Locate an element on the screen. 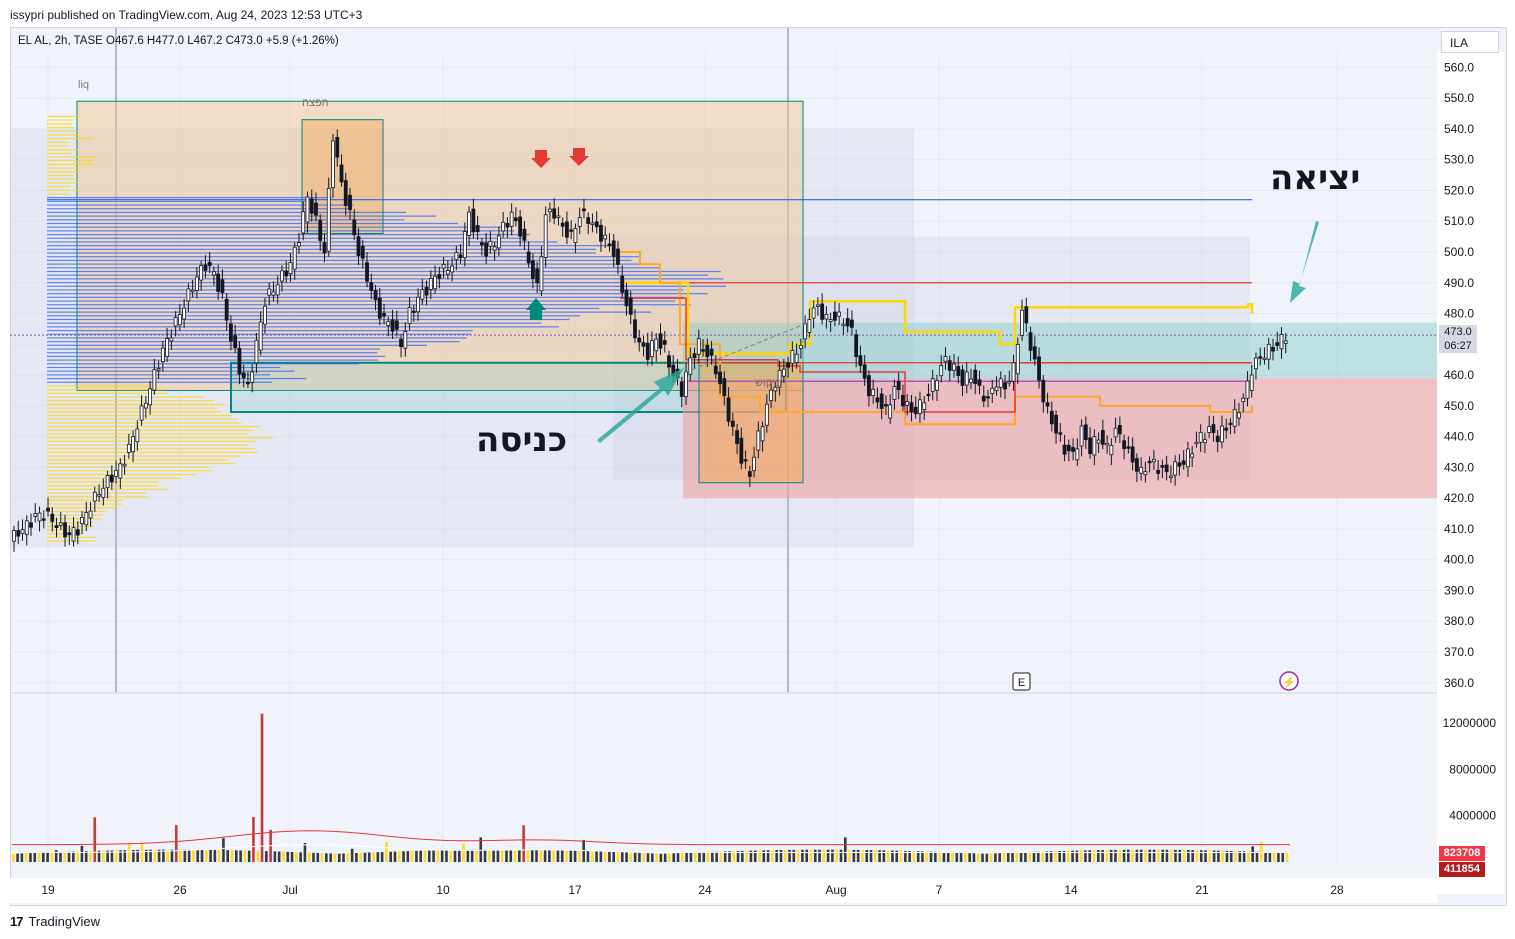 This screenshot has width=1515, height=939. volume-tick-label: 12000000 is located at coordinates (1470, 723).